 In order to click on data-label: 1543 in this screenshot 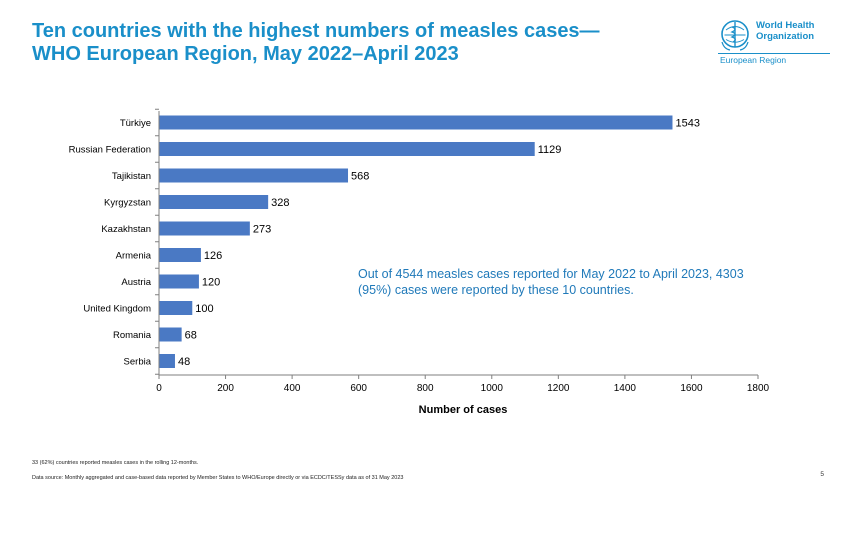, I will do `click(687, 124)`.